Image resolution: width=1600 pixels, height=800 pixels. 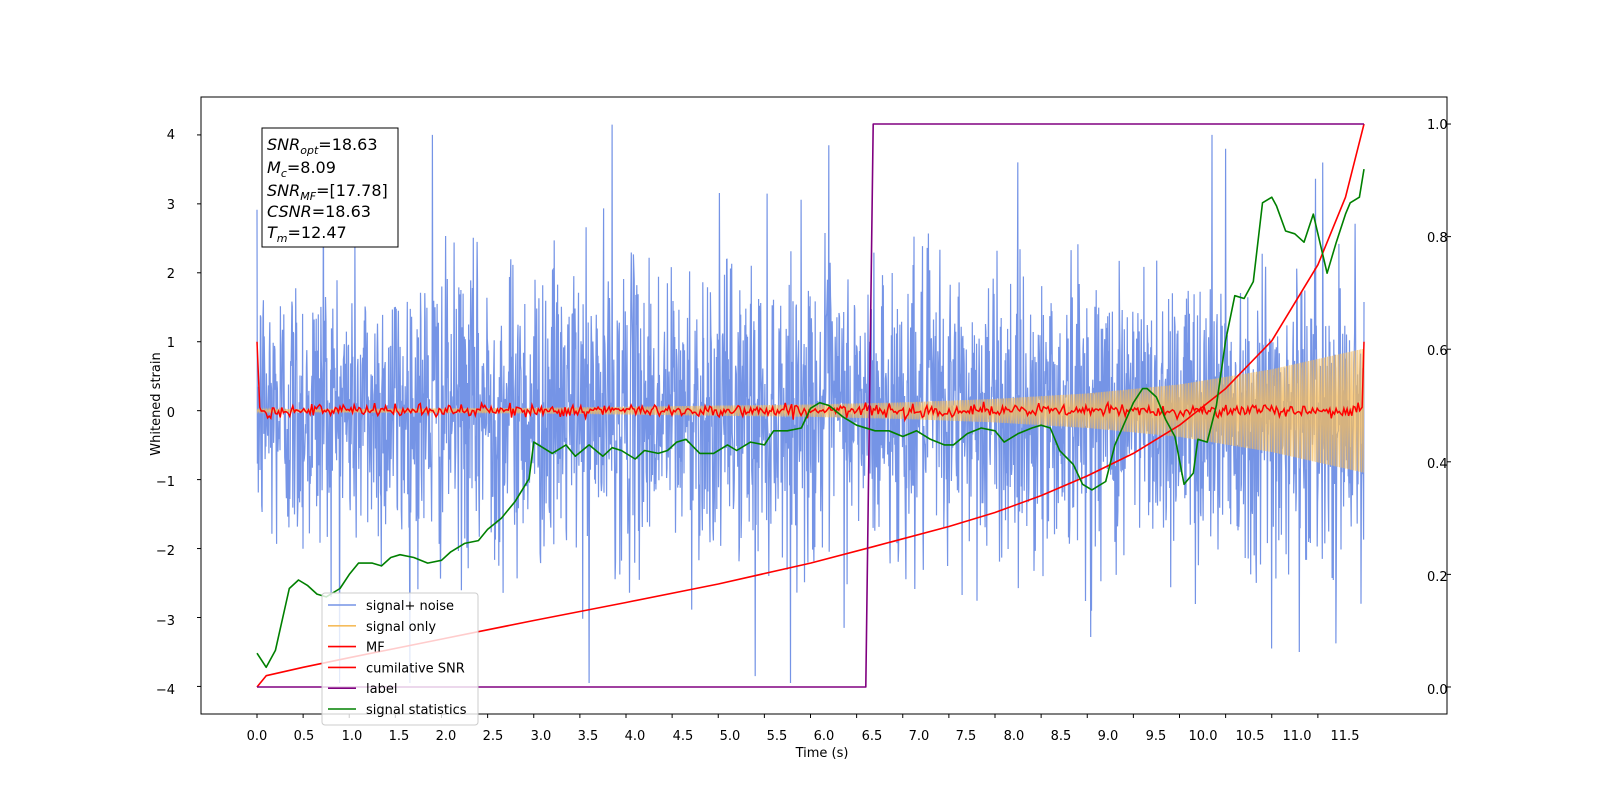 What do you see at coordinates (352, 736) in the screenshot?
I see `x-tick-label: 1.0` at bounding box center [352, 736].